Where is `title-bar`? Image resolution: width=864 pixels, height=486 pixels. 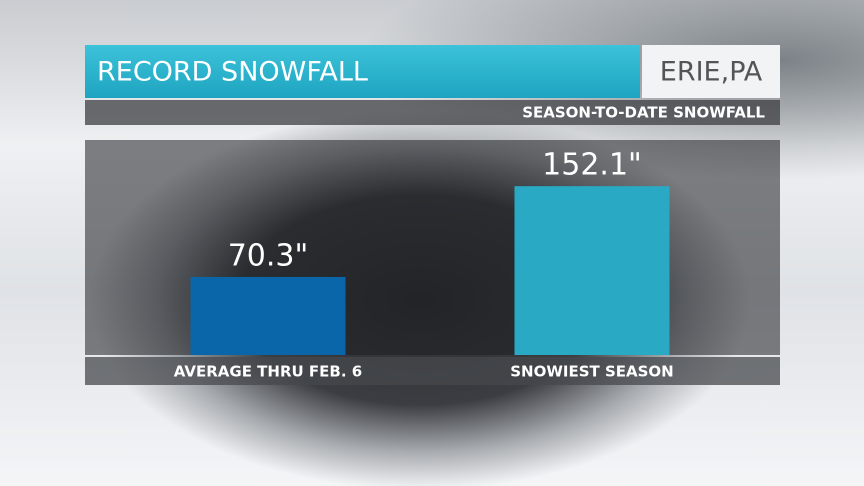
title-bar is located at coordinates (362, 71).